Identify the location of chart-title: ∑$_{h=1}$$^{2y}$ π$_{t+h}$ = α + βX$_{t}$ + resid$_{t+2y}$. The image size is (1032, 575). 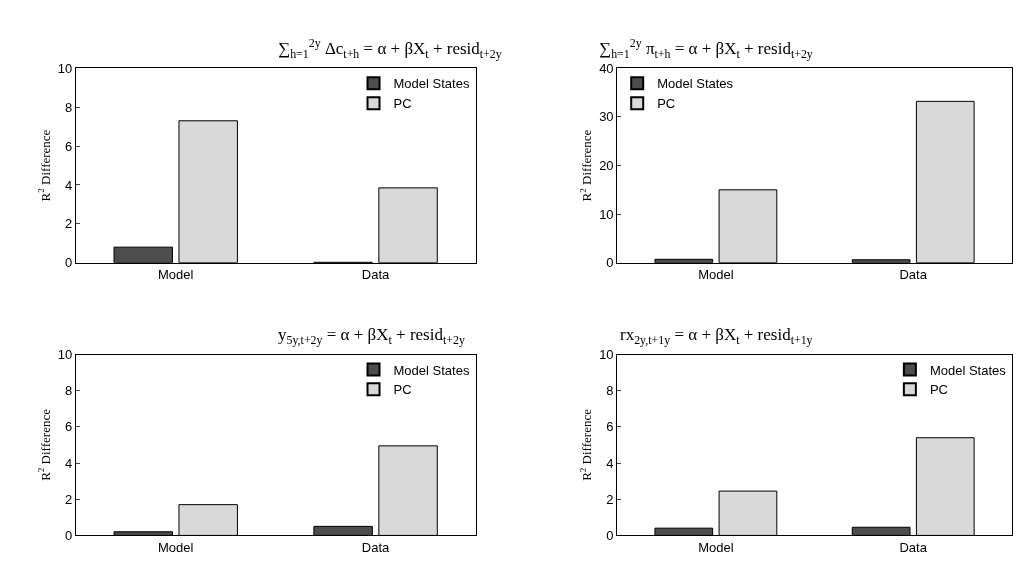
(706, 48).